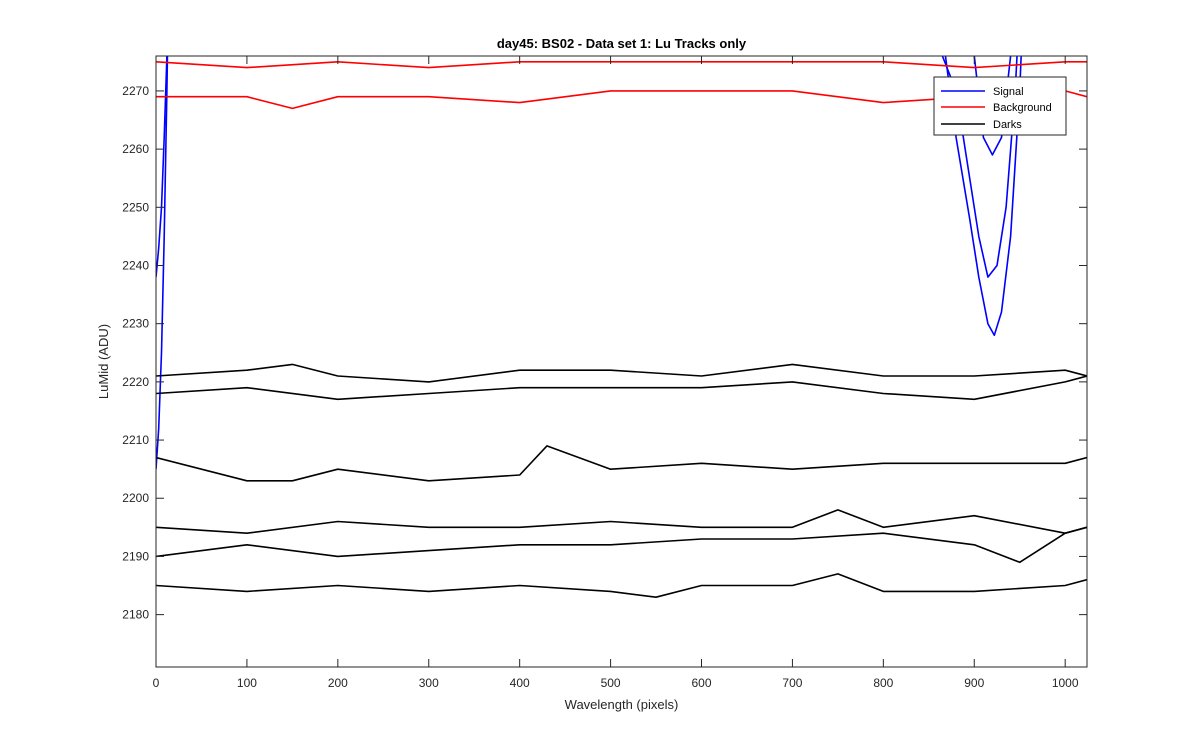 Image resolution: width=1200 pixels, height=755 pixels. What do you see at coordinates (701, 683) in the screenshot?
I see `x-tick-label: 600` at bounding box center [701, 683].